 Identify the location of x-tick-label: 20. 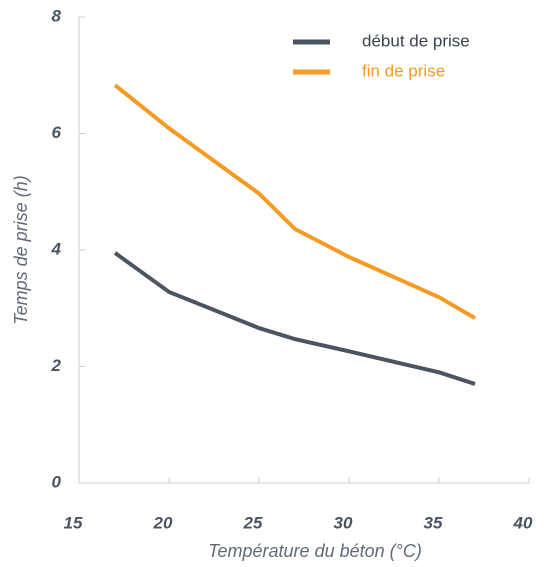
(163, 522).